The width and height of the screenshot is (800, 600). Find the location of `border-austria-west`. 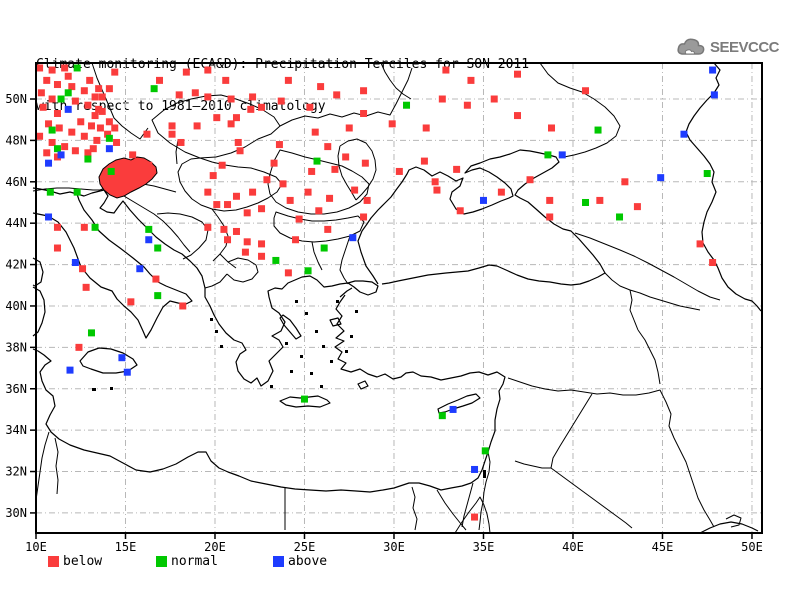

border-austria-west is located at coordinates (66, 189).